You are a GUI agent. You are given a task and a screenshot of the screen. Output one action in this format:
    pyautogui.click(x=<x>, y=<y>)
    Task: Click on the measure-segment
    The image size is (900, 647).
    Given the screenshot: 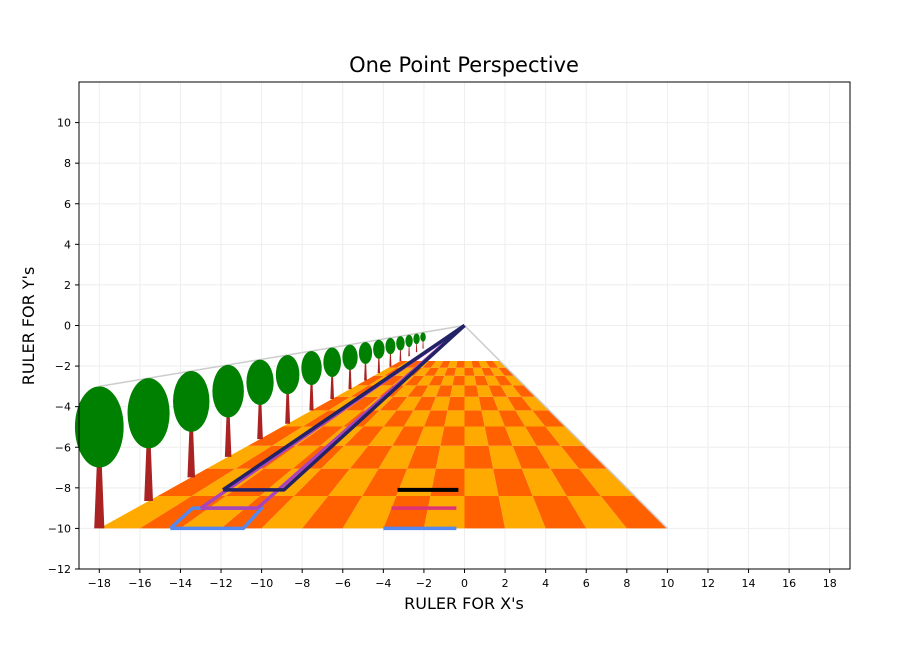 What is the action you would take?
    pyautogui.click(x=344, y=408)
    